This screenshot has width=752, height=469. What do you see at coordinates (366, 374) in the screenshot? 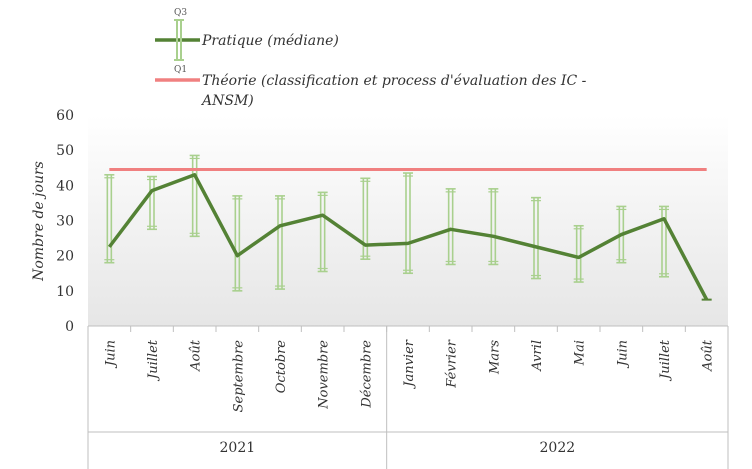
I see `category-label: Décembre` at bounding box center [366, 374].